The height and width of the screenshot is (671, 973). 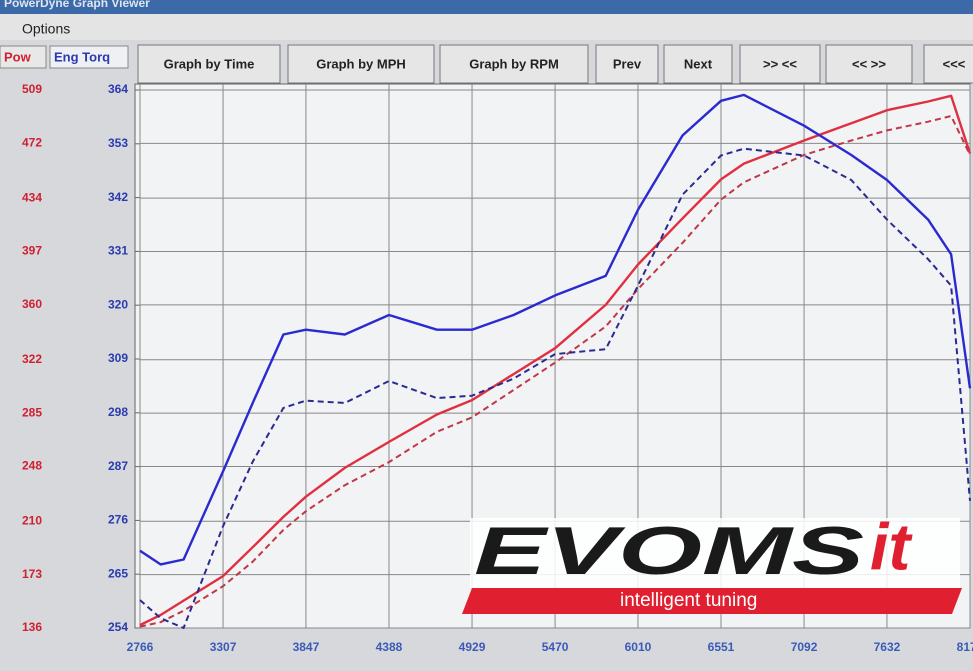 I want to click on y2-tick-label: 287, so click(x=118, y=466).